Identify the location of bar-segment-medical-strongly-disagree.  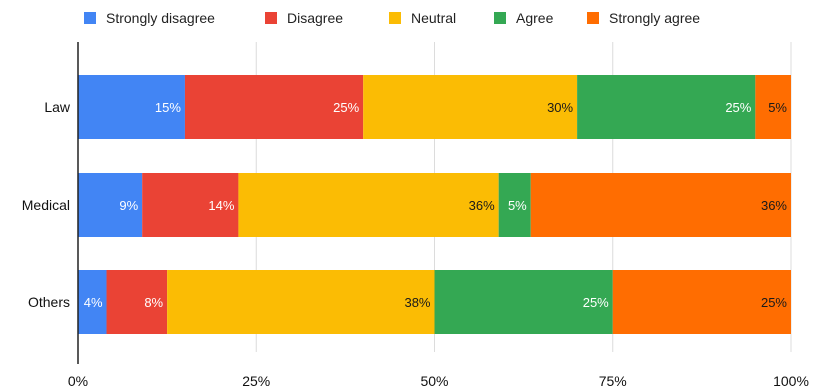
(110, 205).